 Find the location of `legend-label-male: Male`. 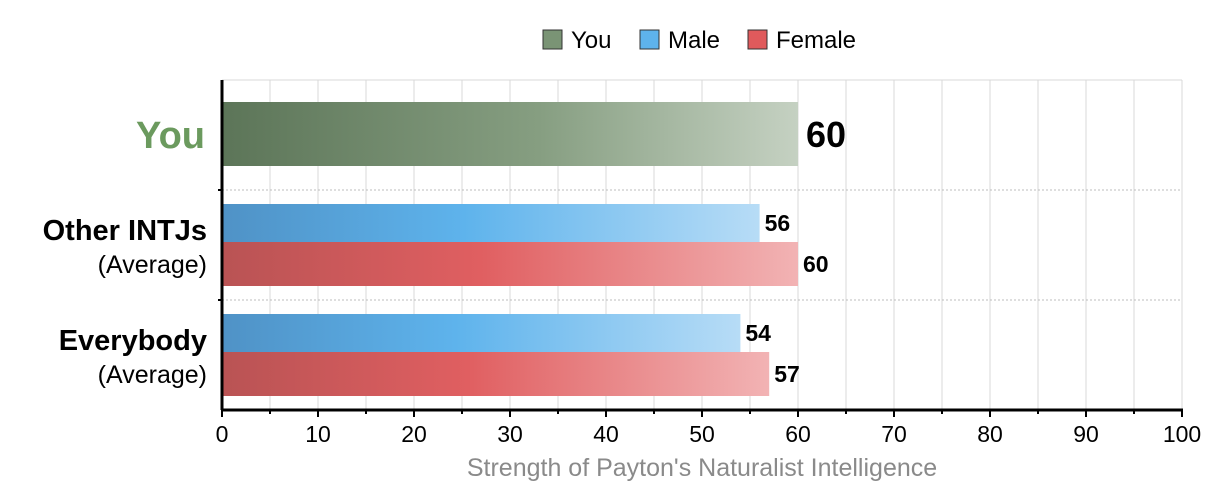

legend-label-male: Male is located at coordinates (694, 40).